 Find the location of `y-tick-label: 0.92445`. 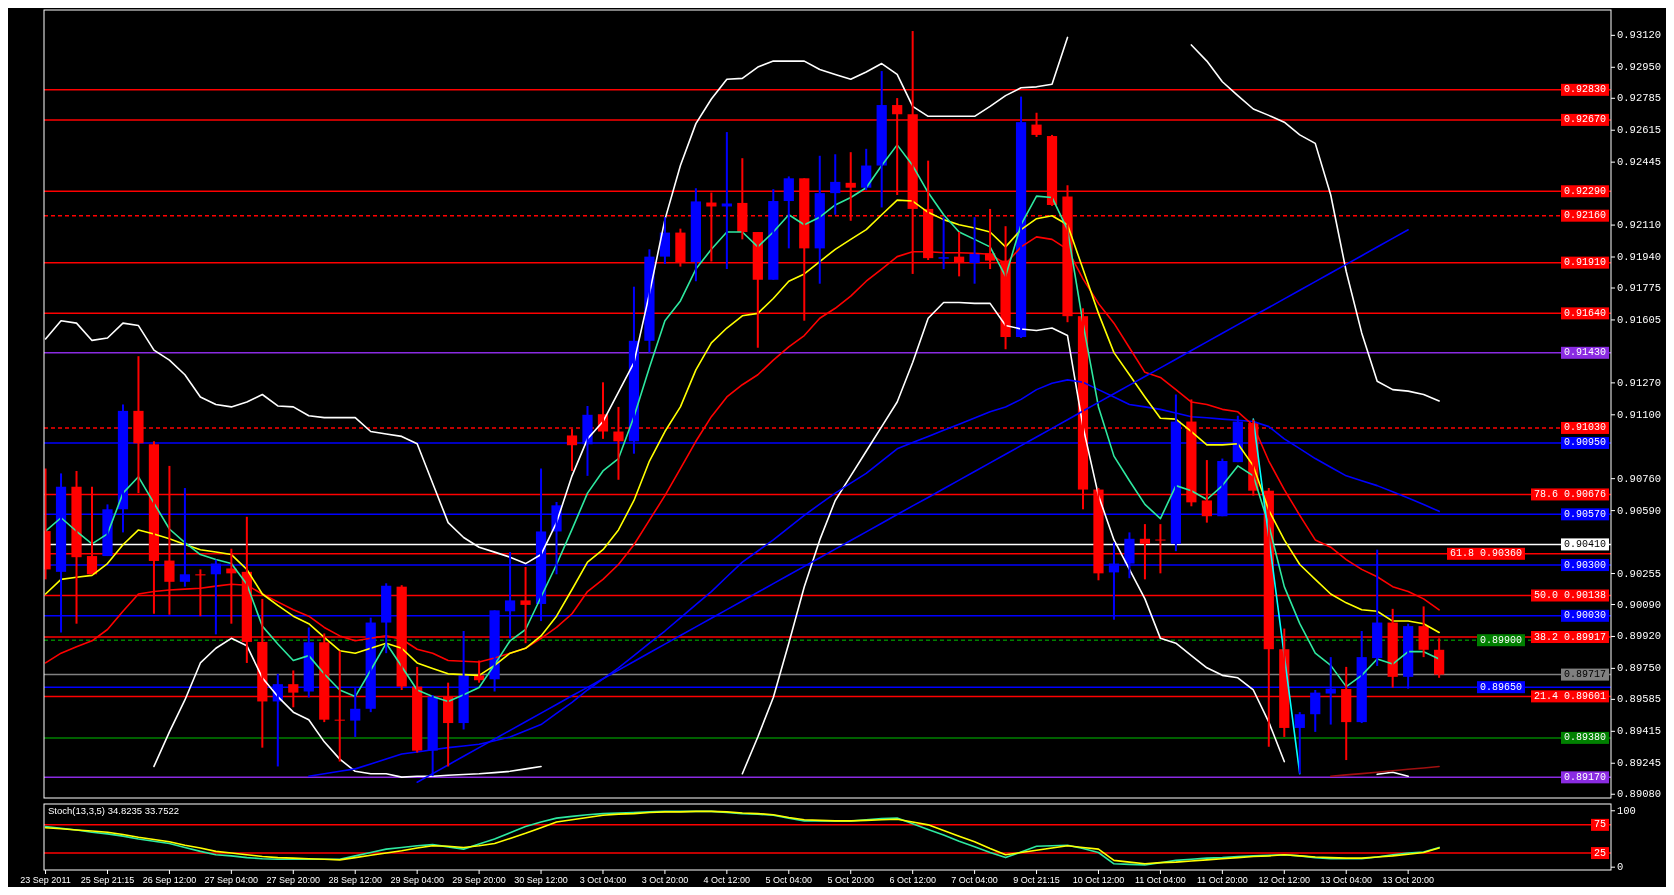

y-tick-label: 0.92445 is located at coordinates (1639, 162).